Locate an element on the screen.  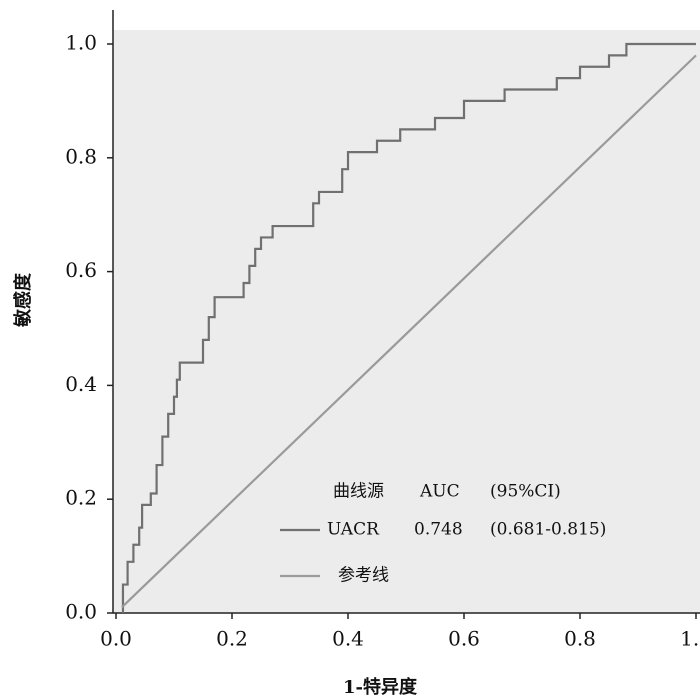
legend-label: 参考线 is located at coordinates (363, 576).